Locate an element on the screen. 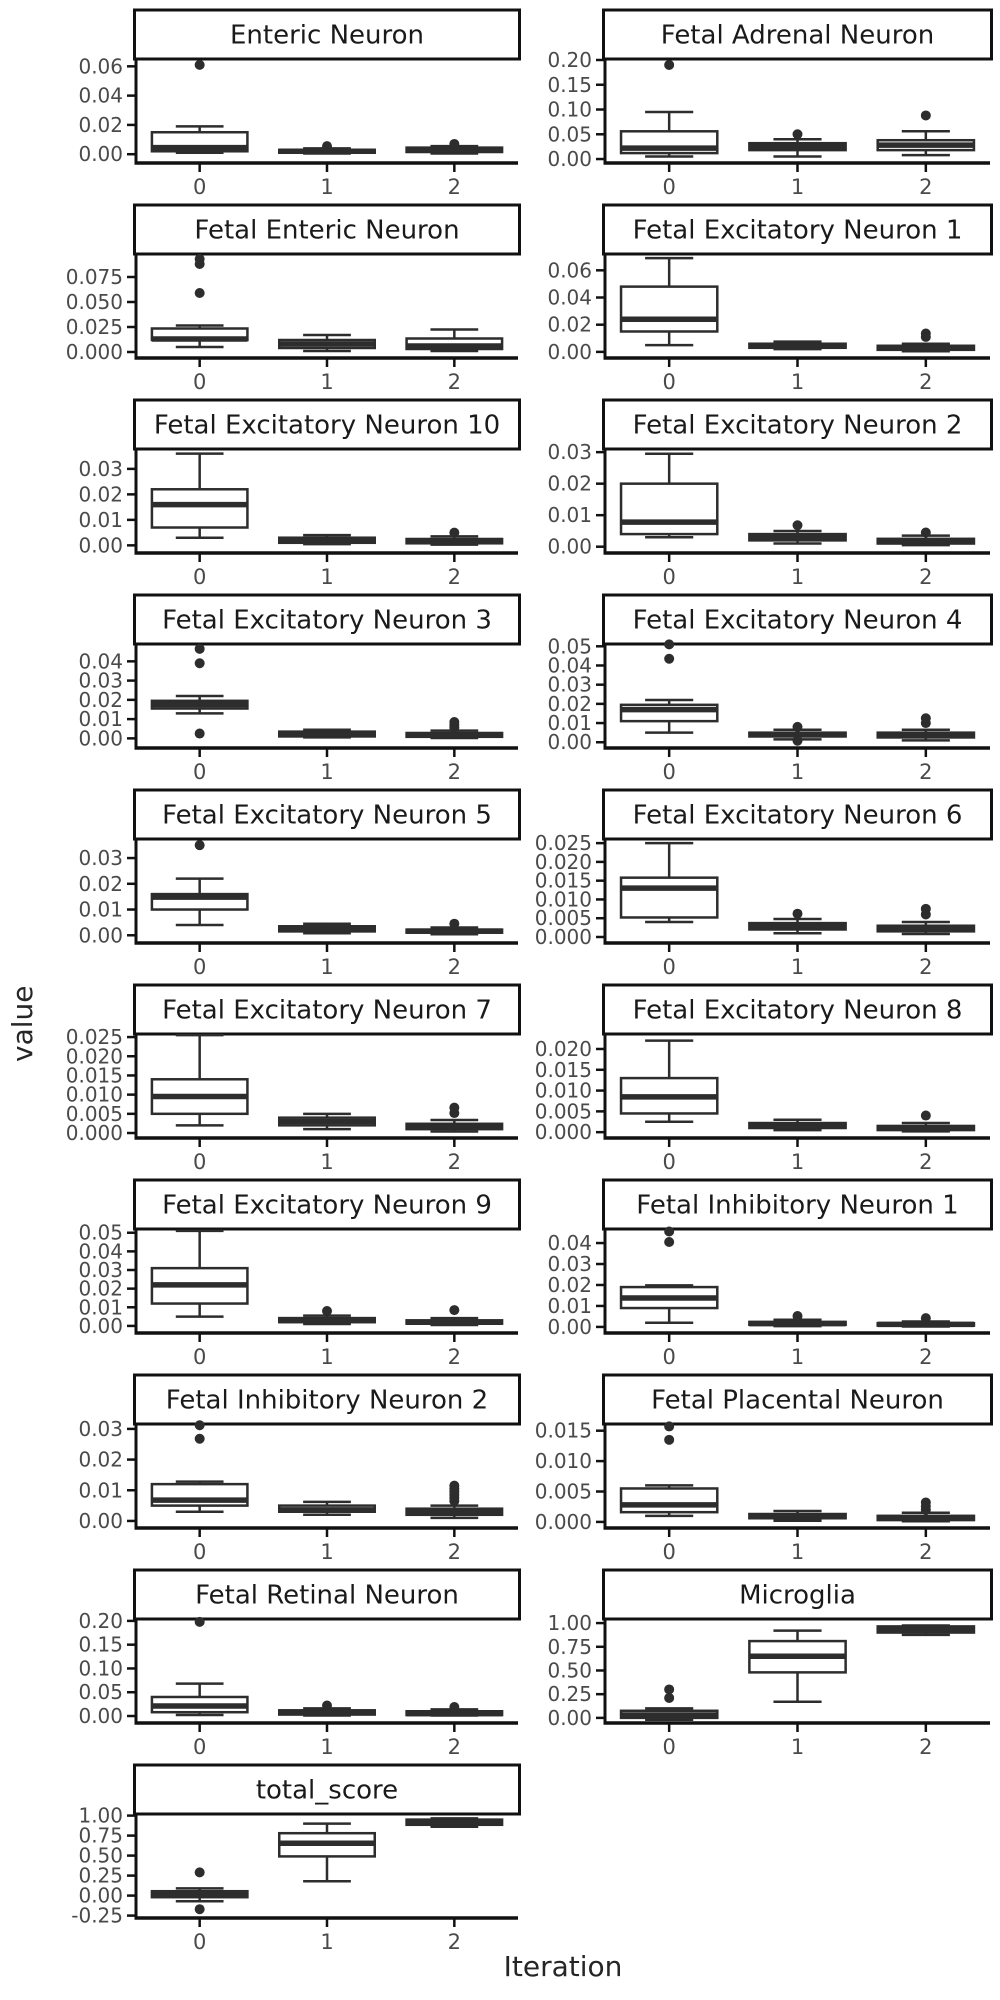 The width and height of the screenshot is (1000, 2000). facet-title: Fetal Inhibitory Neuron 1 is located at coordinates (797, 1206).